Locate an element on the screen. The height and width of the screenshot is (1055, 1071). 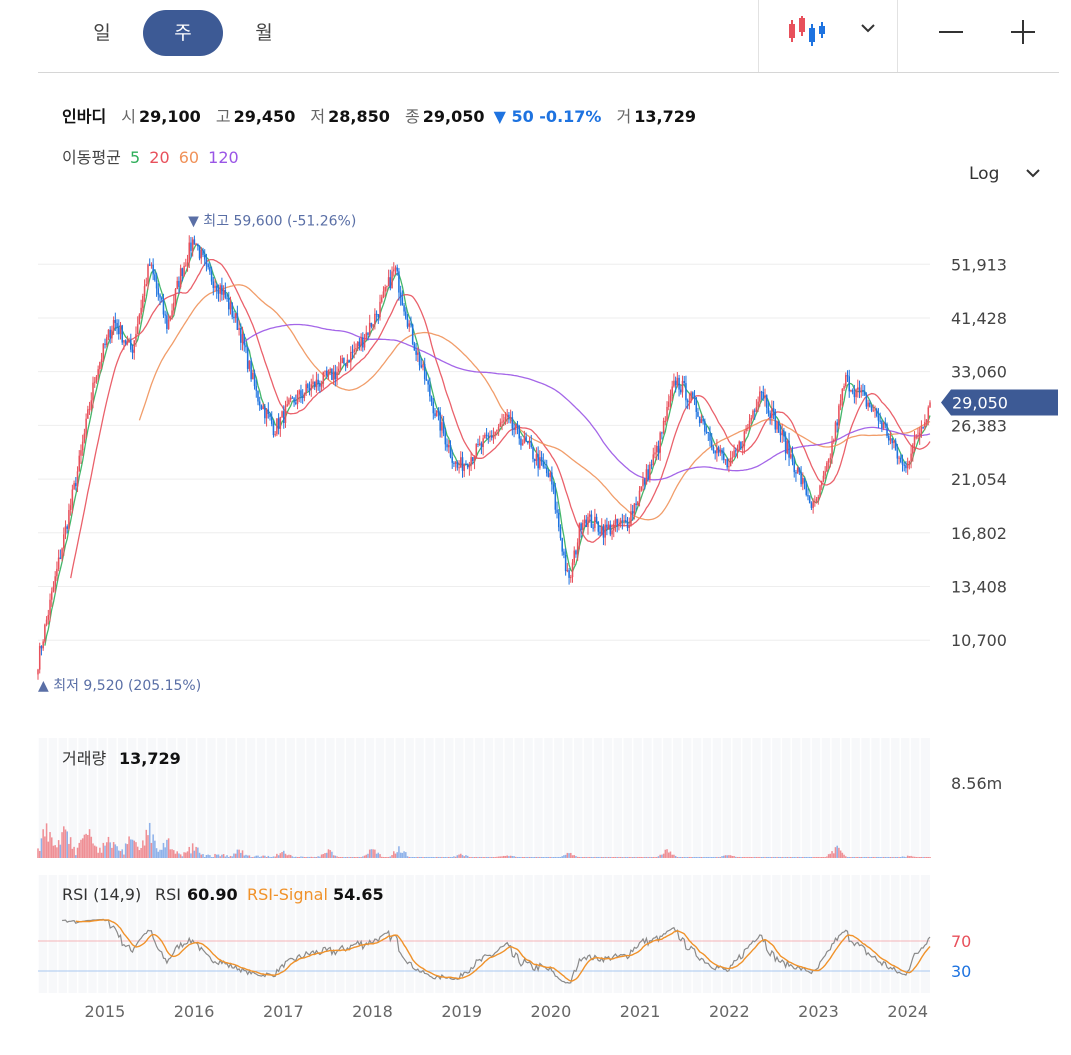
minus-icon is located at coordinates (951, 32).